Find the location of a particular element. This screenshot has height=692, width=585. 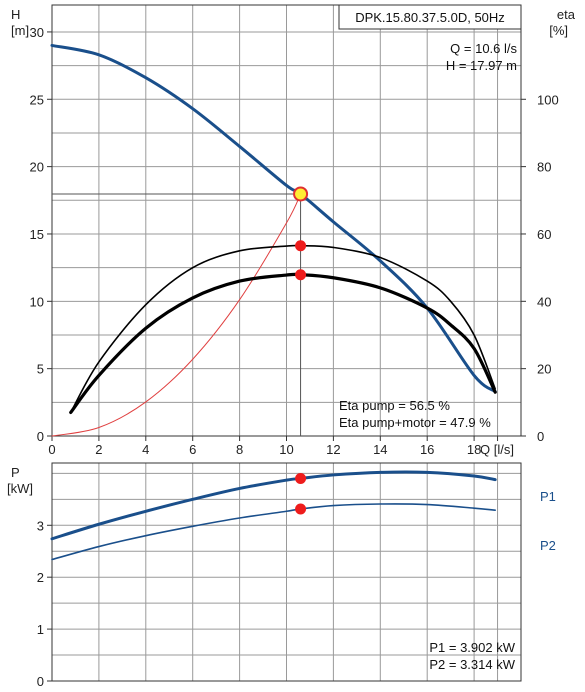

y2-tick-label: 20 is located at coordinates (544, 369).